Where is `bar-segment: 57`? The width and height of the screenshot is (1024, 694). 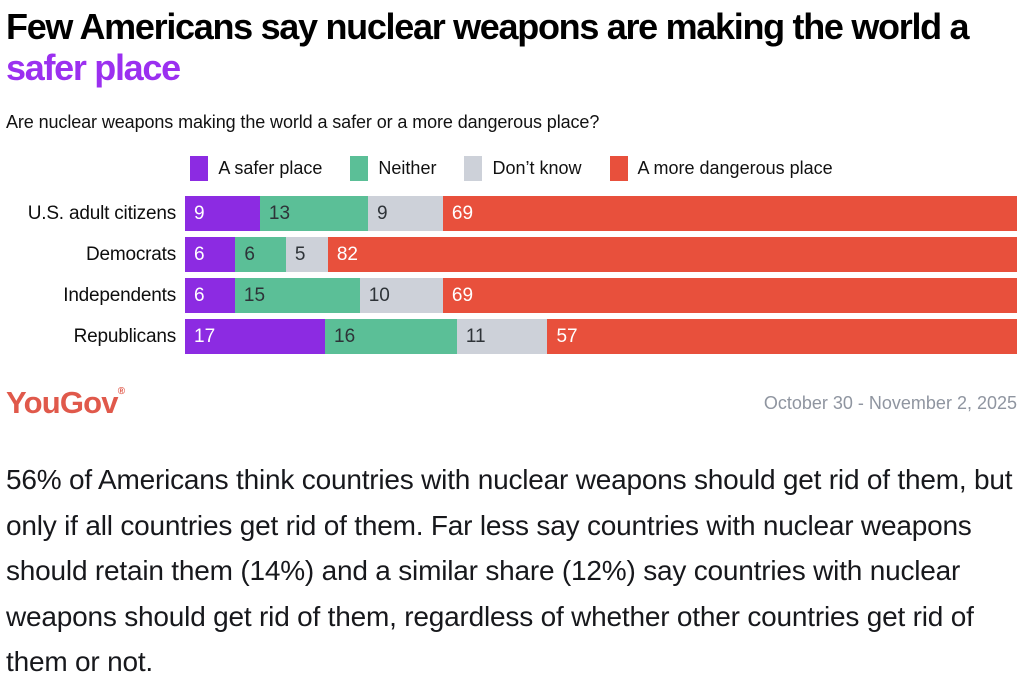 bar-segment: 57 is located at coordinates (782, 336).